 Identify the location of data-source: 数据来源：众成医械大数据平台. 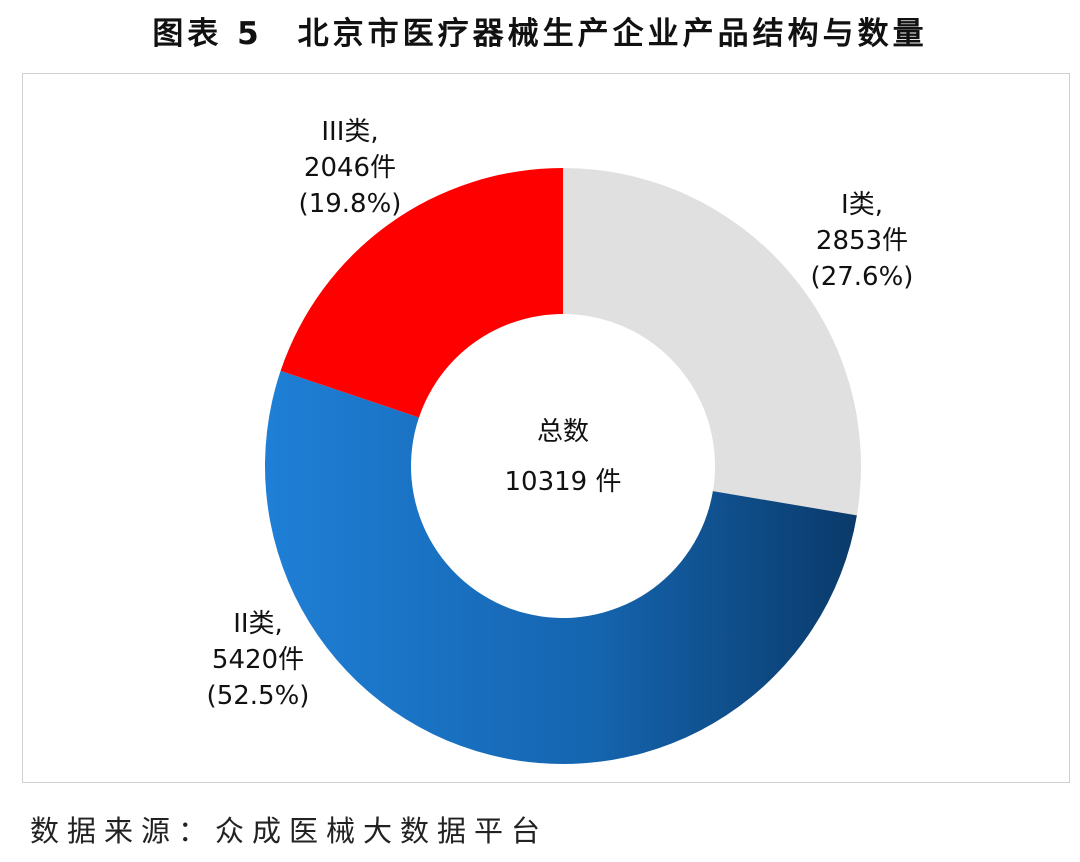
(289, 831).